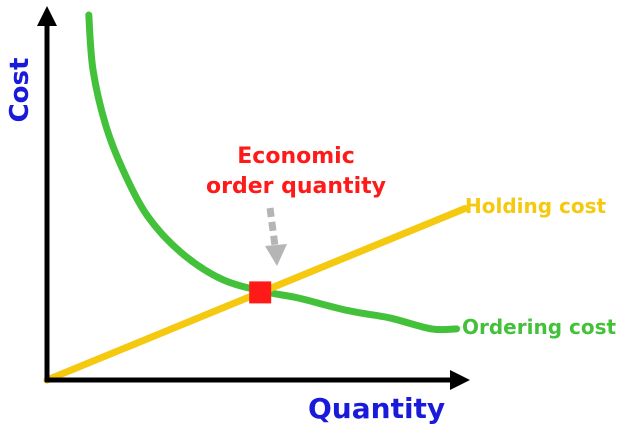  I want to click on x-axis-arrow-icon, so click(460, 380).